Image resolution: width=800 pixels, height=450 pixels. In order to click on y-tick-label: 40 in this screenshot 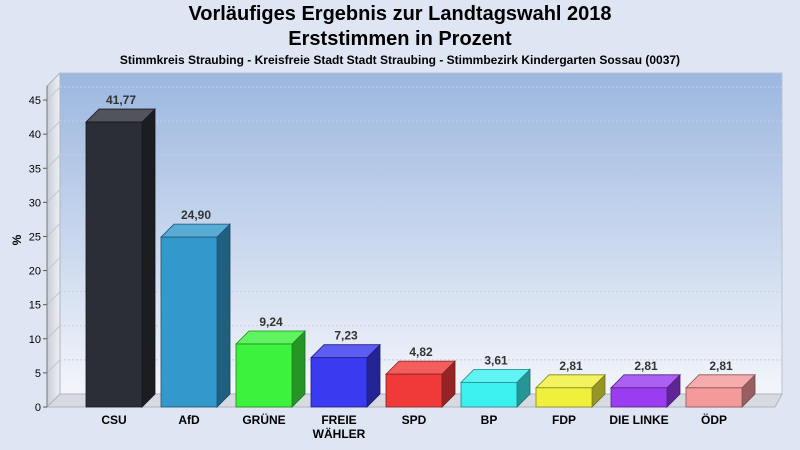, I will do `click(35, 135)`.